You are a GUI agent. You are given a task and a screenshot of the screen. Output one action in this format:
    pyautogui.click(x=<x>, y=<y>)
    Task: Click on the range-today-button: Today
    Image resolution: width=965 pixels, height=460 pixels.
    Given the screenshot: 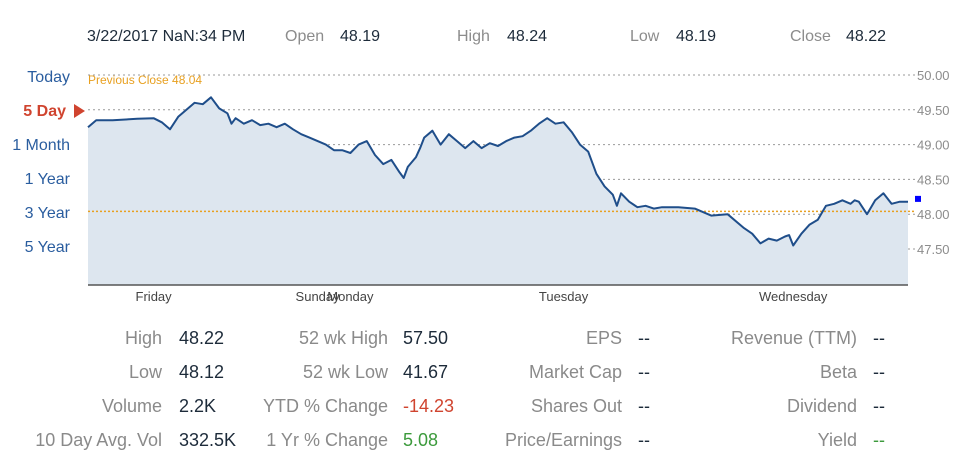 What is the action you would take?
    pyautogui.click(x=48, y=77)
    